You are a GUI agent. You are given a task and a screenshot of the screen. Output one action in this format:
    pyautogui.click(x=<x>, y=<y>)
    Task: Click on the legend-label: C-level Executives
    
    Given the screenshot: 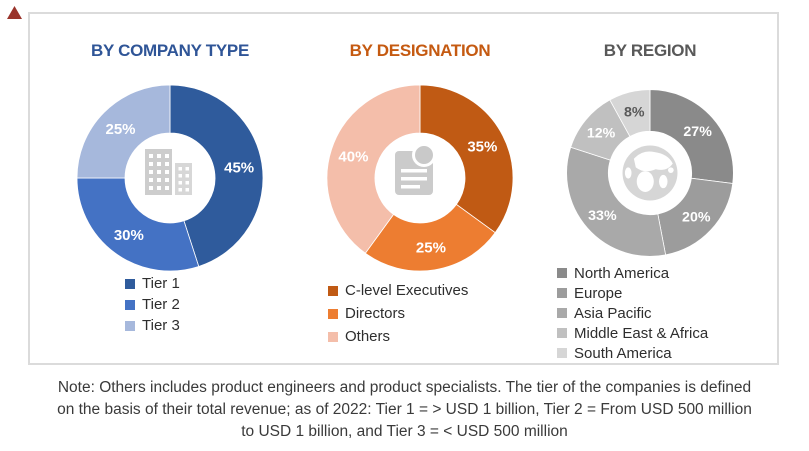 What is the action you would take?
    pyautogui.click(x=407, y=290)
    